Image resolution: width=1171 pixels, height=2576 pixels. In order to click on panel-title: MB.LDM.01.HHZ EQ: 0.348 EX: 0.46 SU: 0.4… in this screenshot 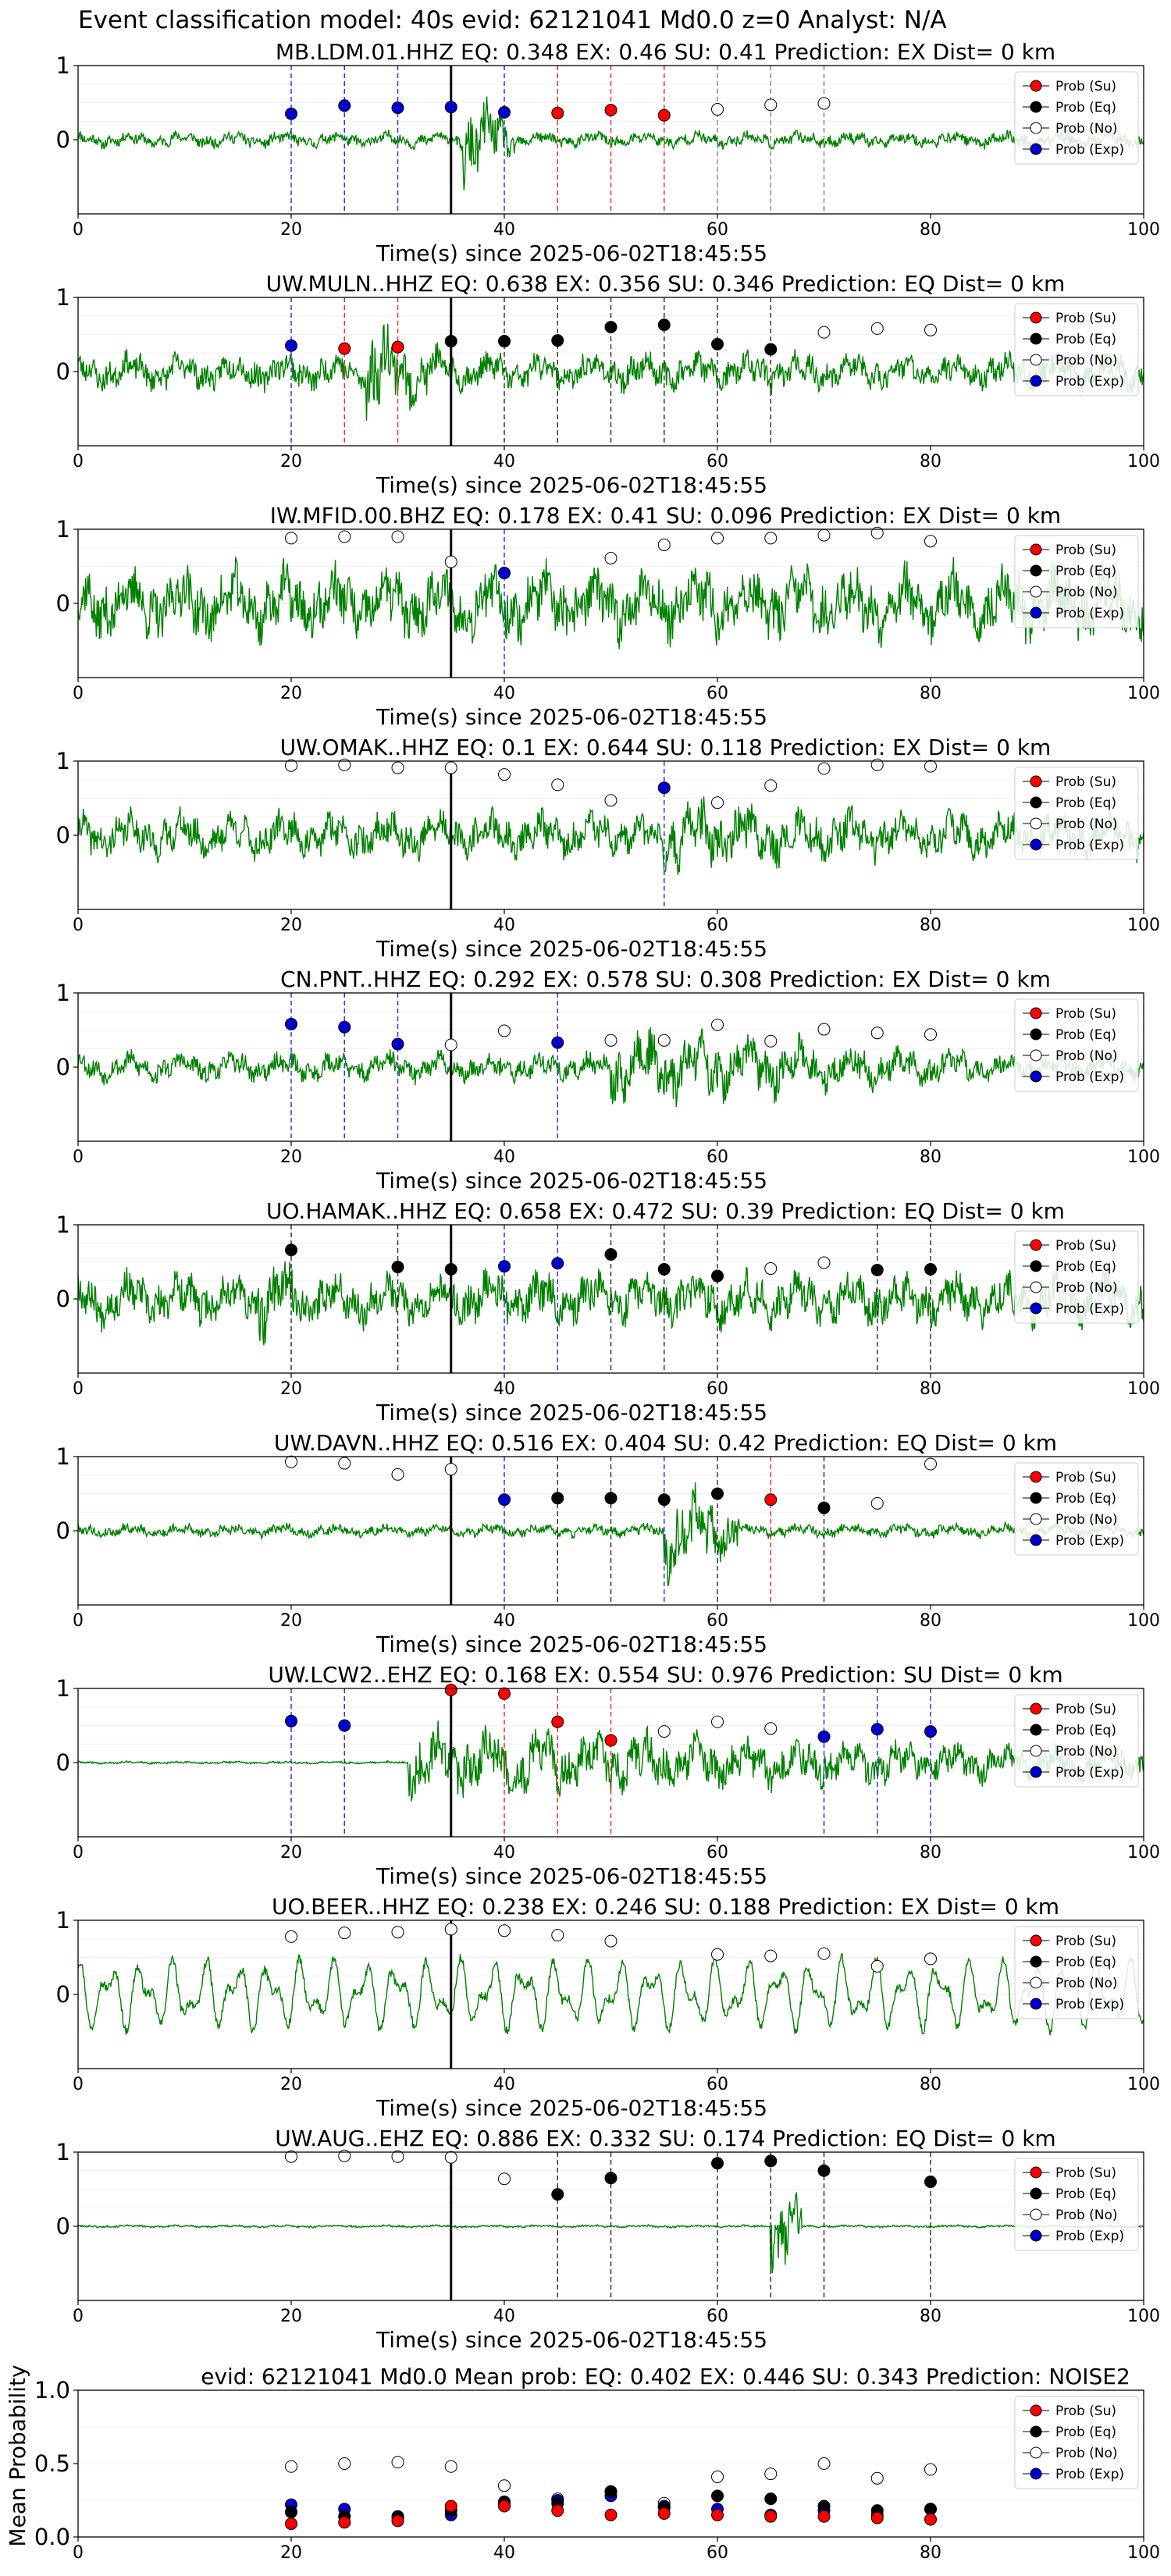, I will do `click(665, 52)`.